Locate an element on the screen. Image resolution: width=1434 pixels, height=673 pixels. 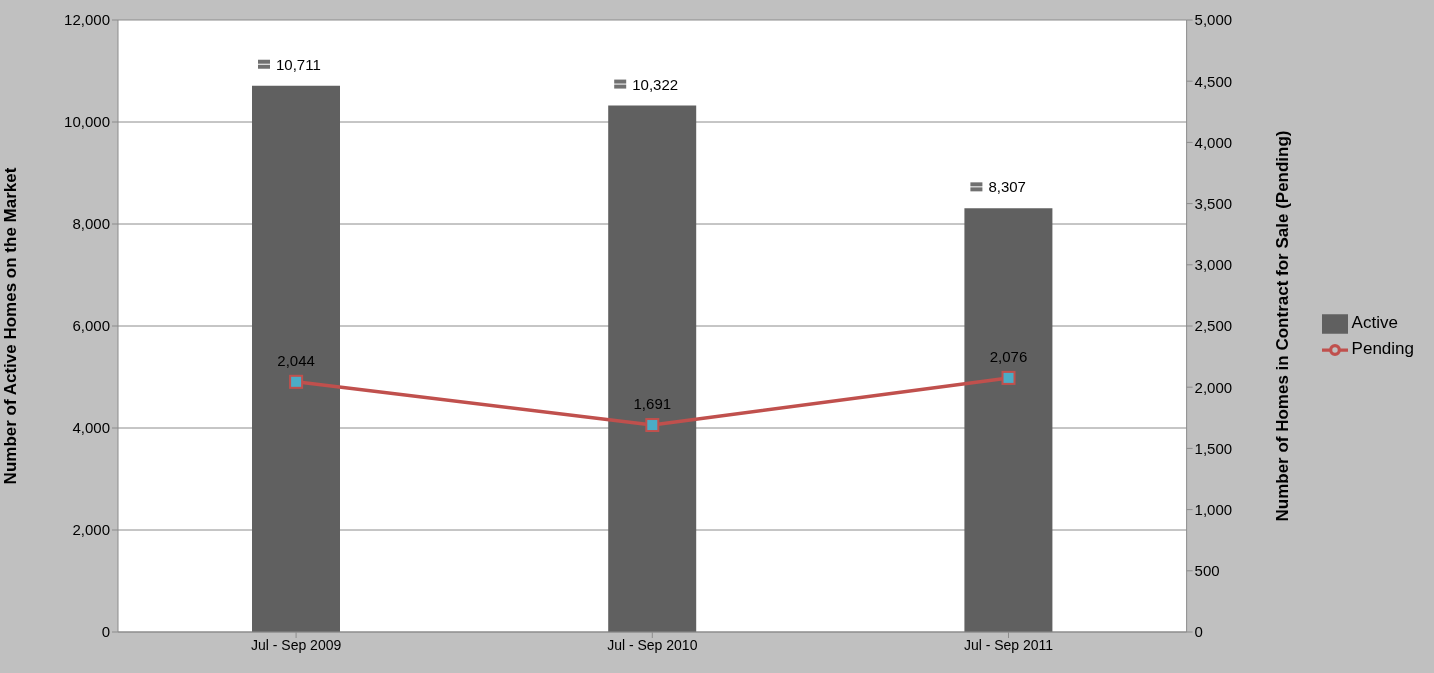
legend-label: Pending is located at coordinates (1382, 348).